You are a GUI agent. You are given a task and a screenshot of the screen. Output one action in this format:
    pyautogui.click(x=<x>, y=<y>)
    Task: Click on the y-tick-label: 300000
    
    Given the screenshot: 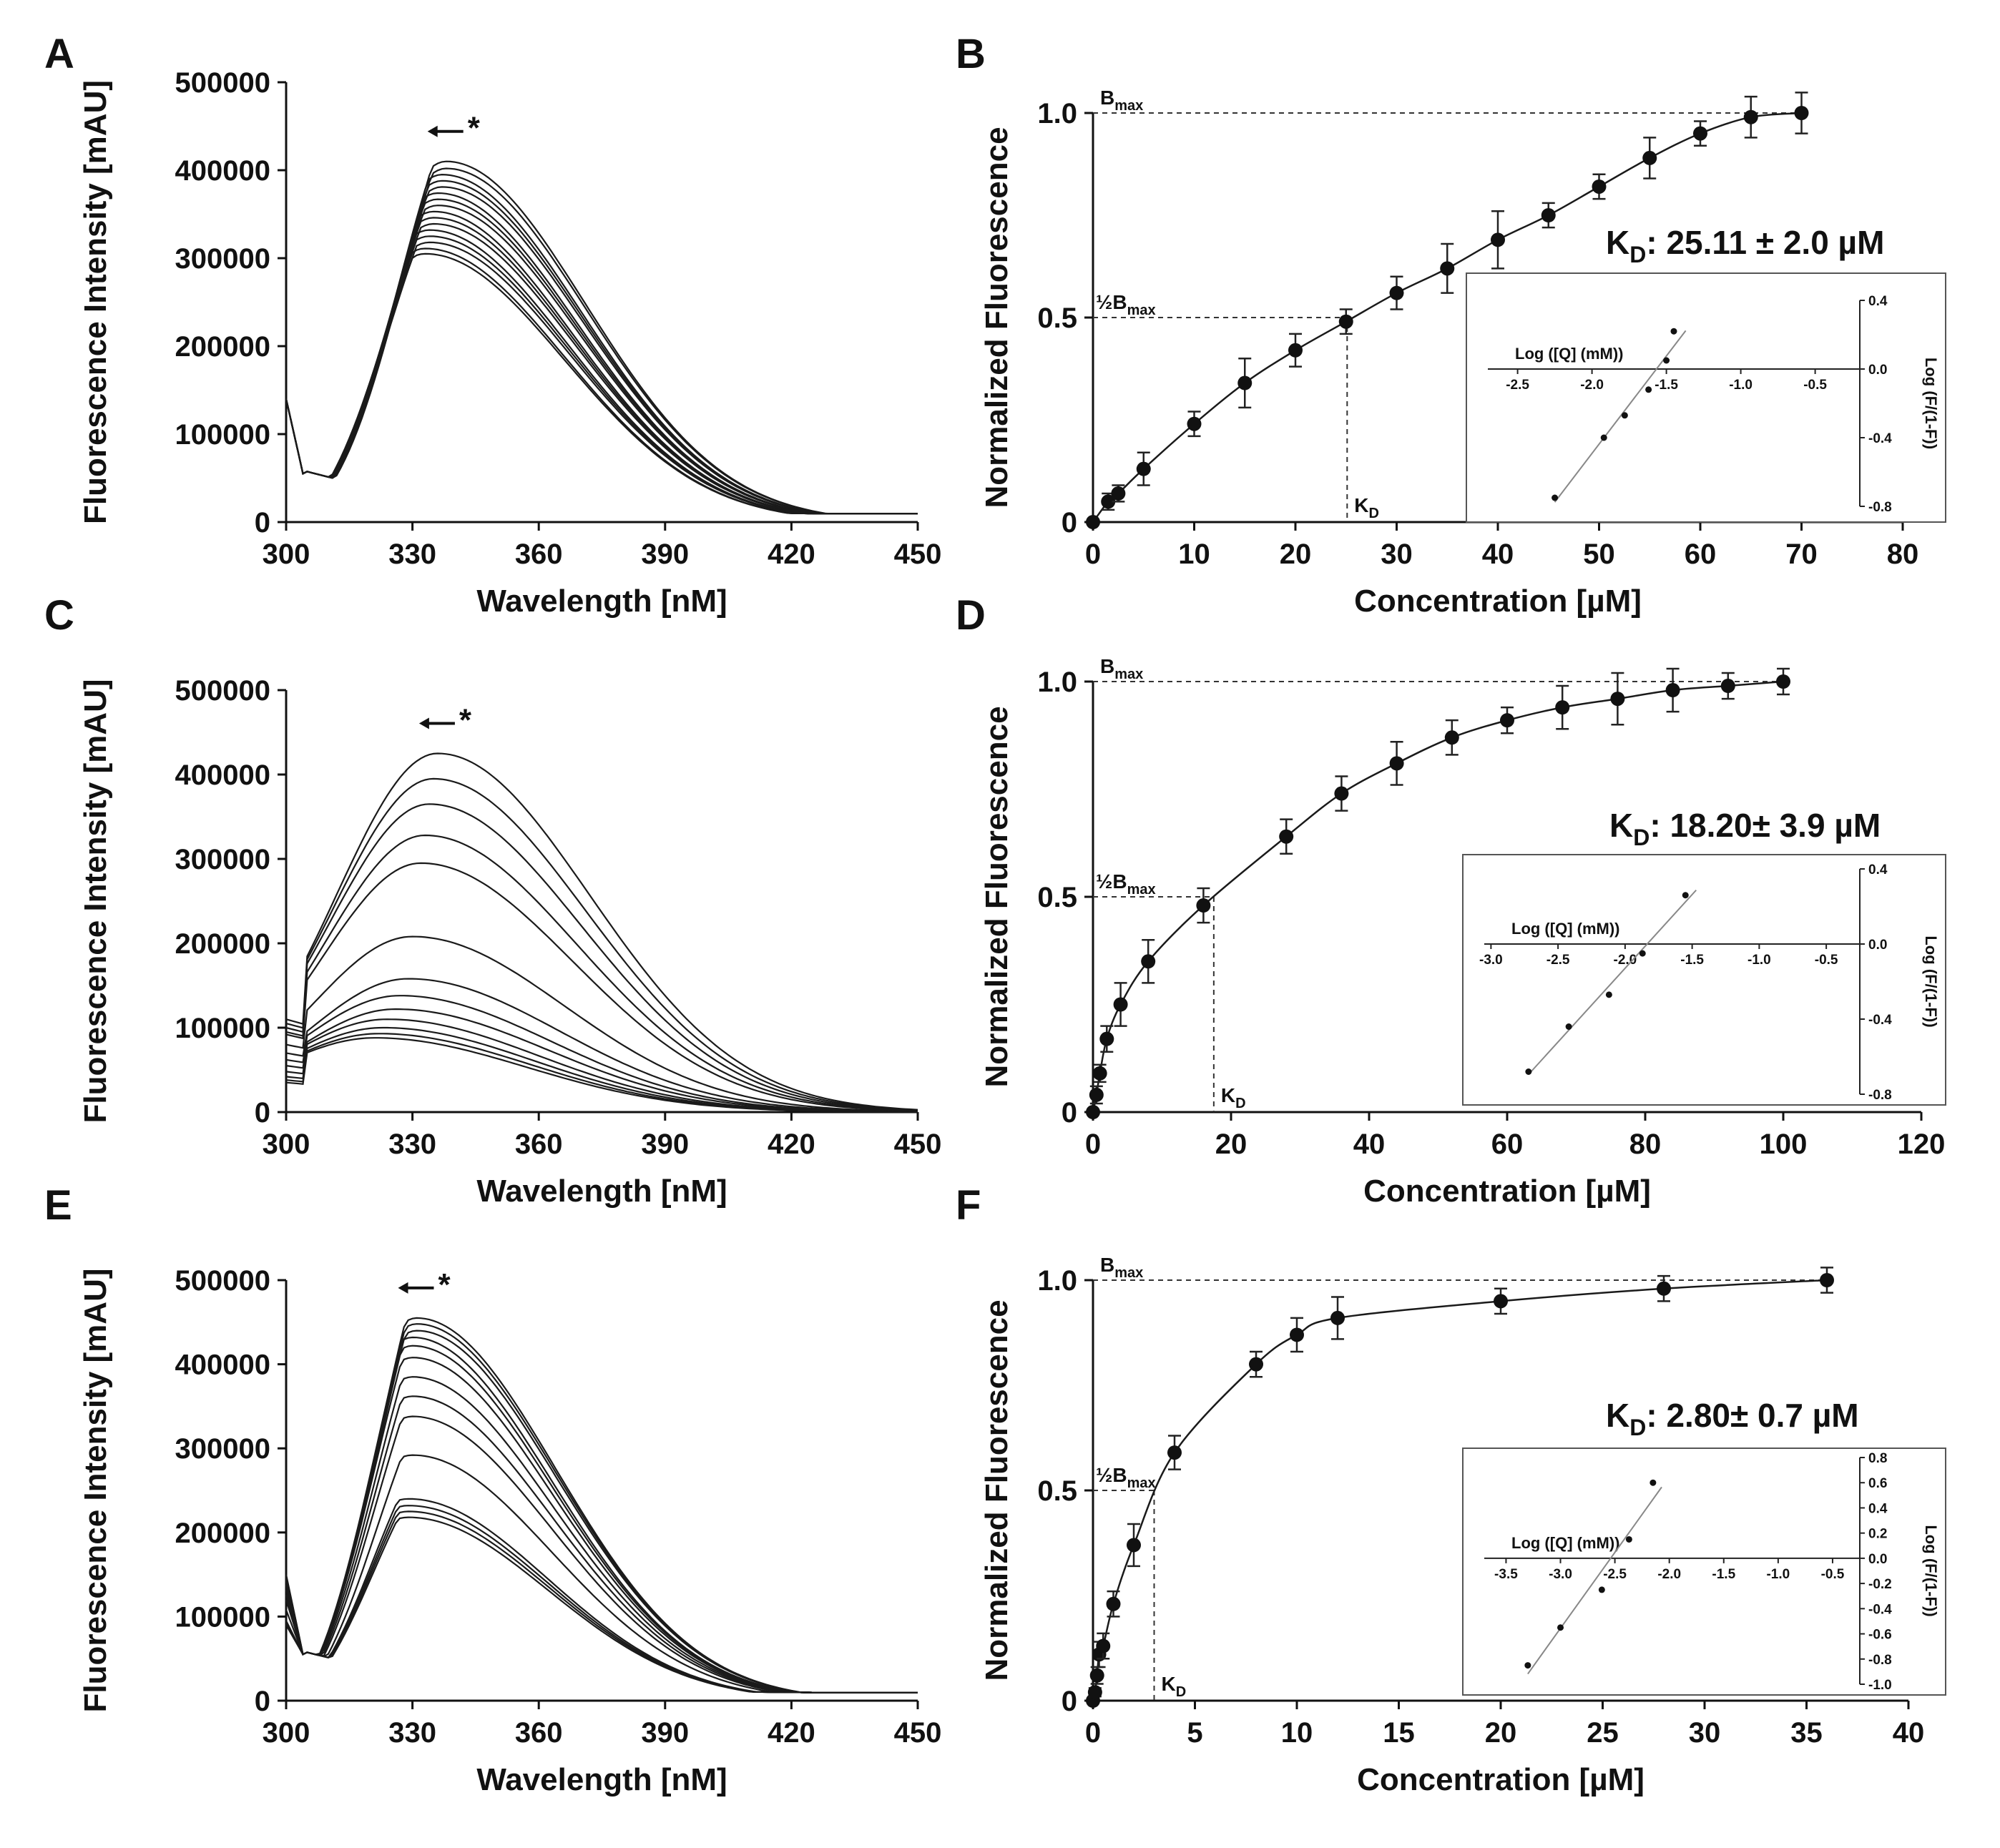 What is the action you would take?
    pyautogui.click(x=222, y=259)
    